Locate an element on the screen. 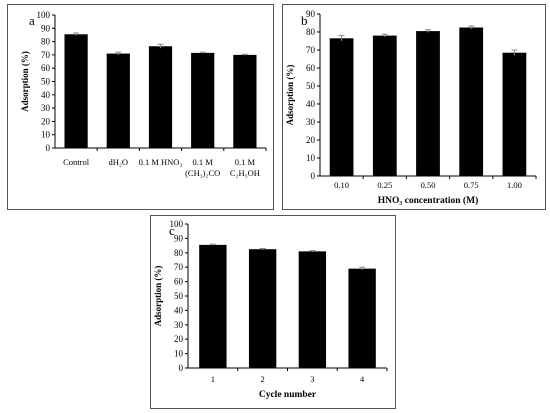  x-tick-label: 0.75 is located at coordinates (471, 185).